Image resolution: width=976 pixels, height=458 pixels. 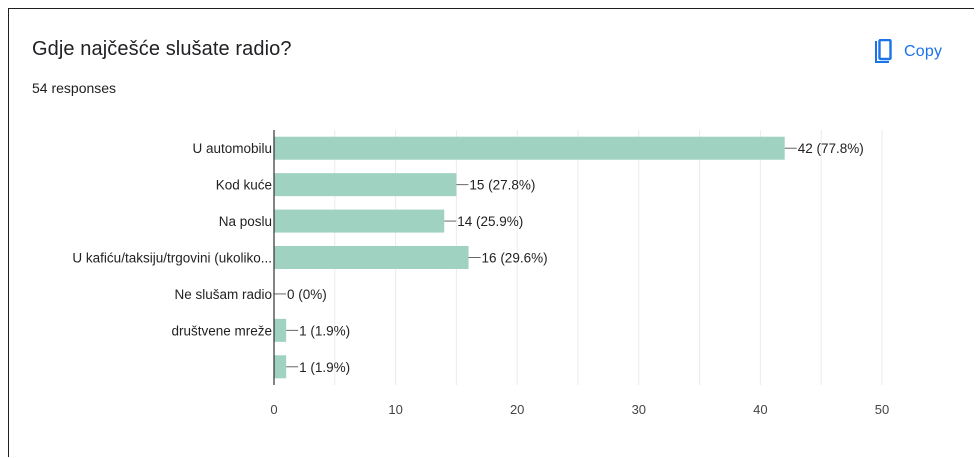 What do you see at coordinates (162, 49) in the screenshot?
I see `question-title: Gdje najčešće slušate radio?` at bounding box center [162, 49].